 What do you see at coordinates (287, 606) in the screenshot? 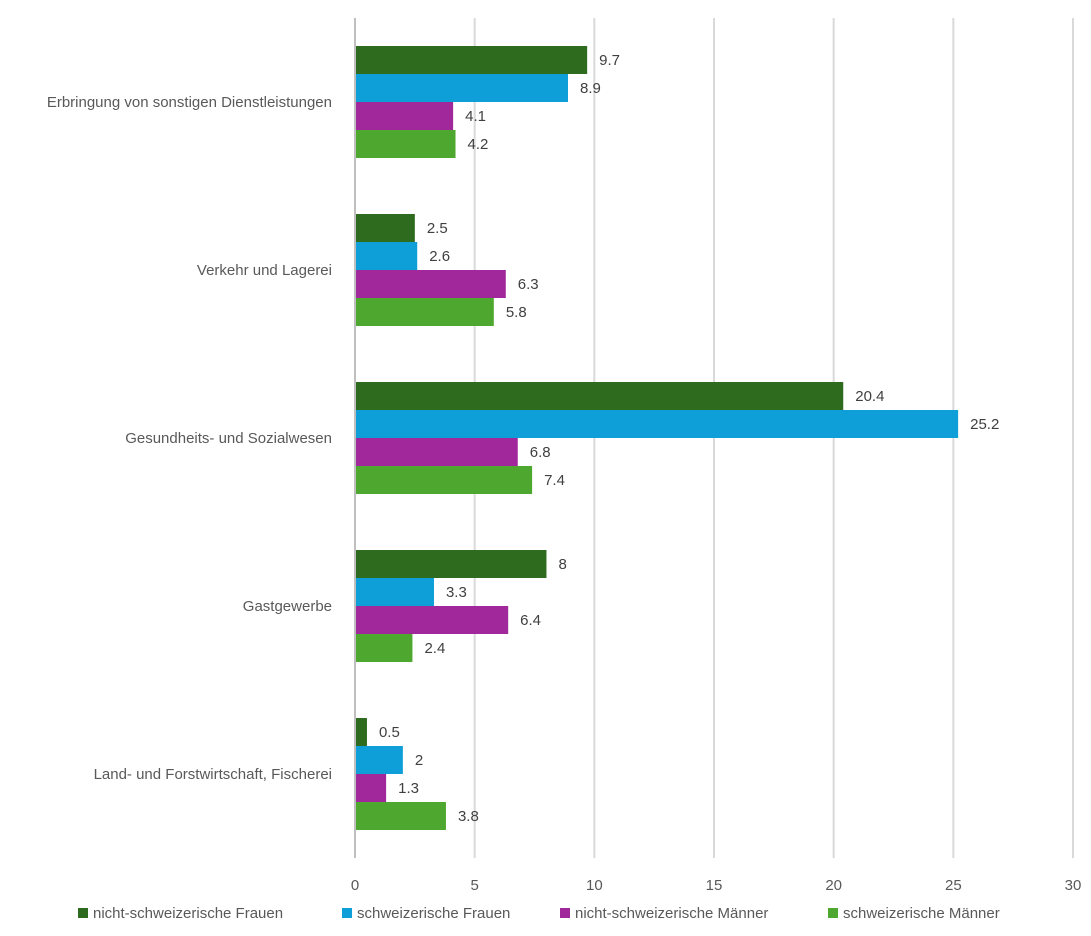
I see `category-label: Gastgewerbe` at bounding box center [287, 606].